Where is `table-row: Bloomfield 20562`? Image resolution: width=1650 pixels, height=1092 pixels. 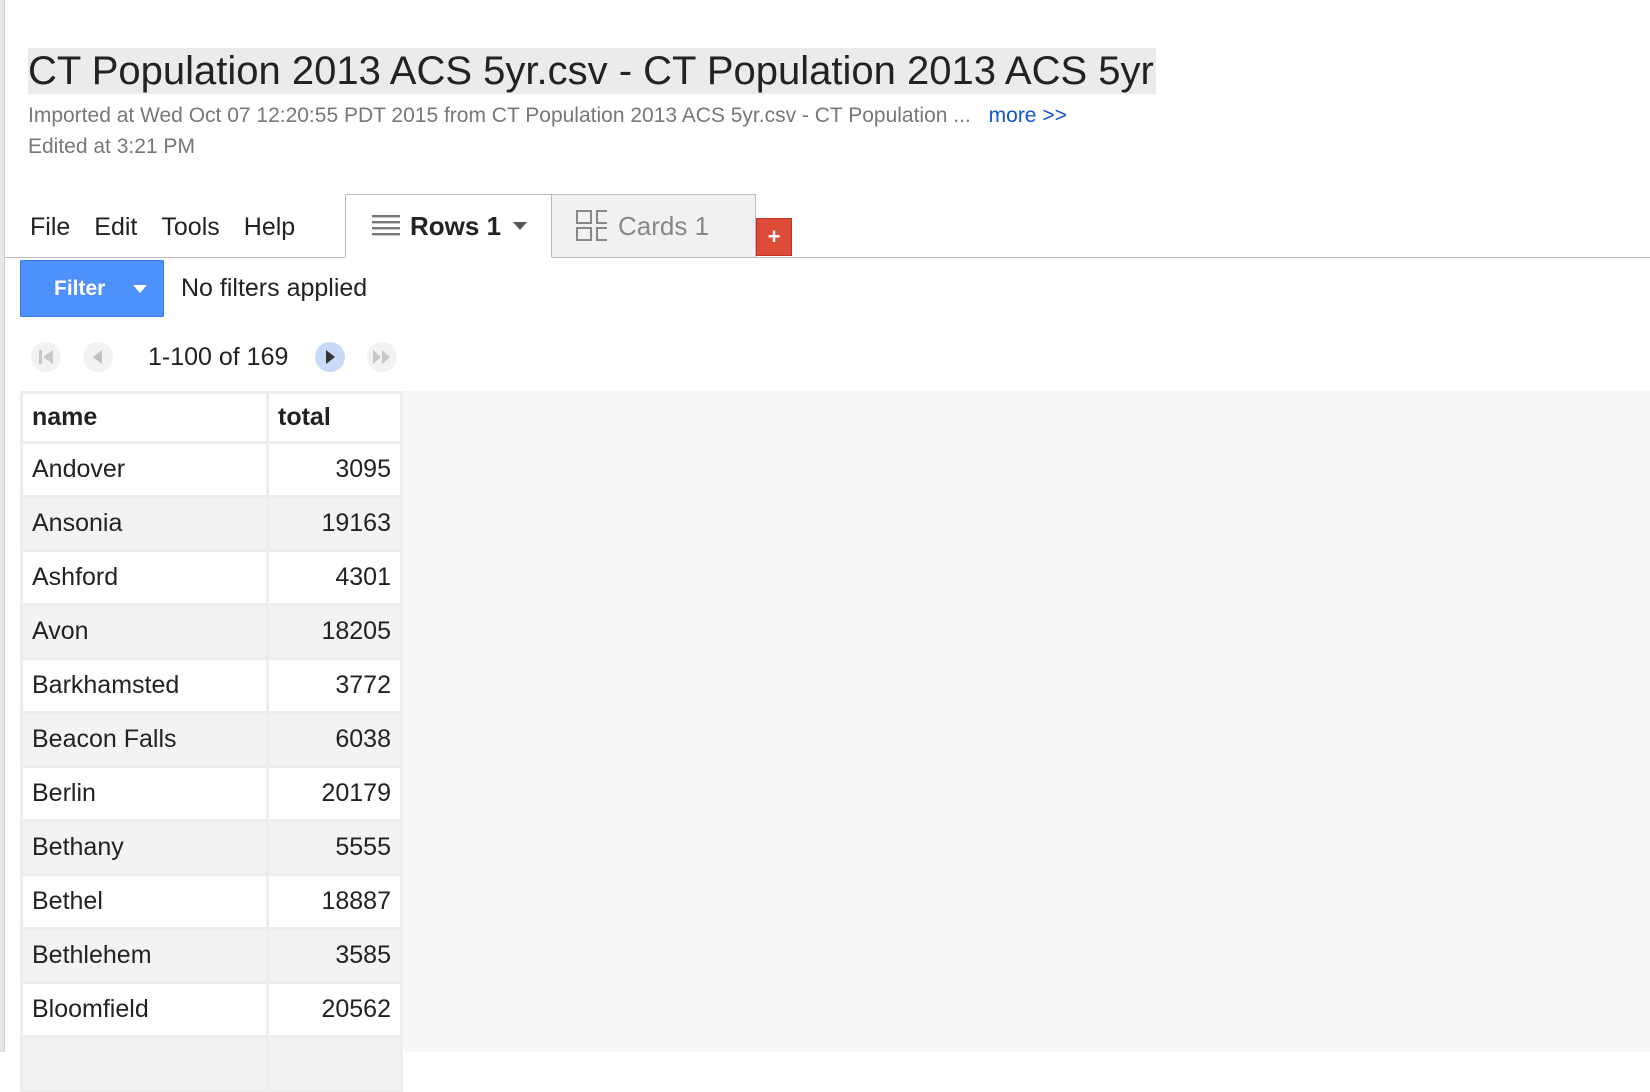
table-row: Bloomfield 20562 is located at coordinates (211, 1009).